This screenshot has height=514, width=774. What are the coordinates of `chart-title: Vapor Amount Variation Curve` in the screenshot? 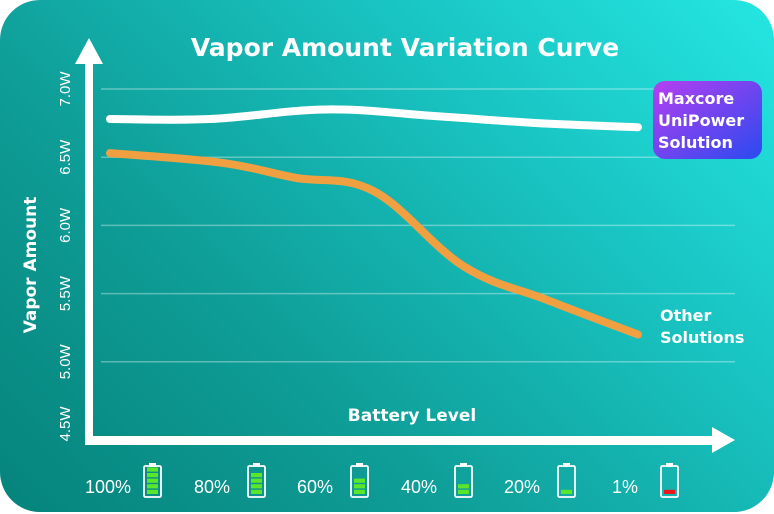 It's located at (405, 47).